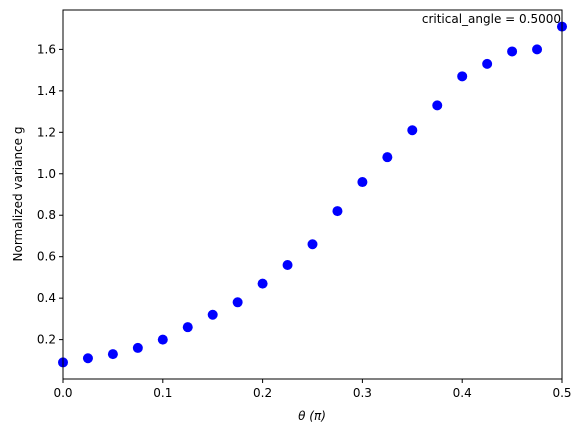 This screenshot has width=582, height=434. I want to click on x-axis-ticks: 0.0 0.1 0.2 0.3 0.4 0.5, so click(312, 389).